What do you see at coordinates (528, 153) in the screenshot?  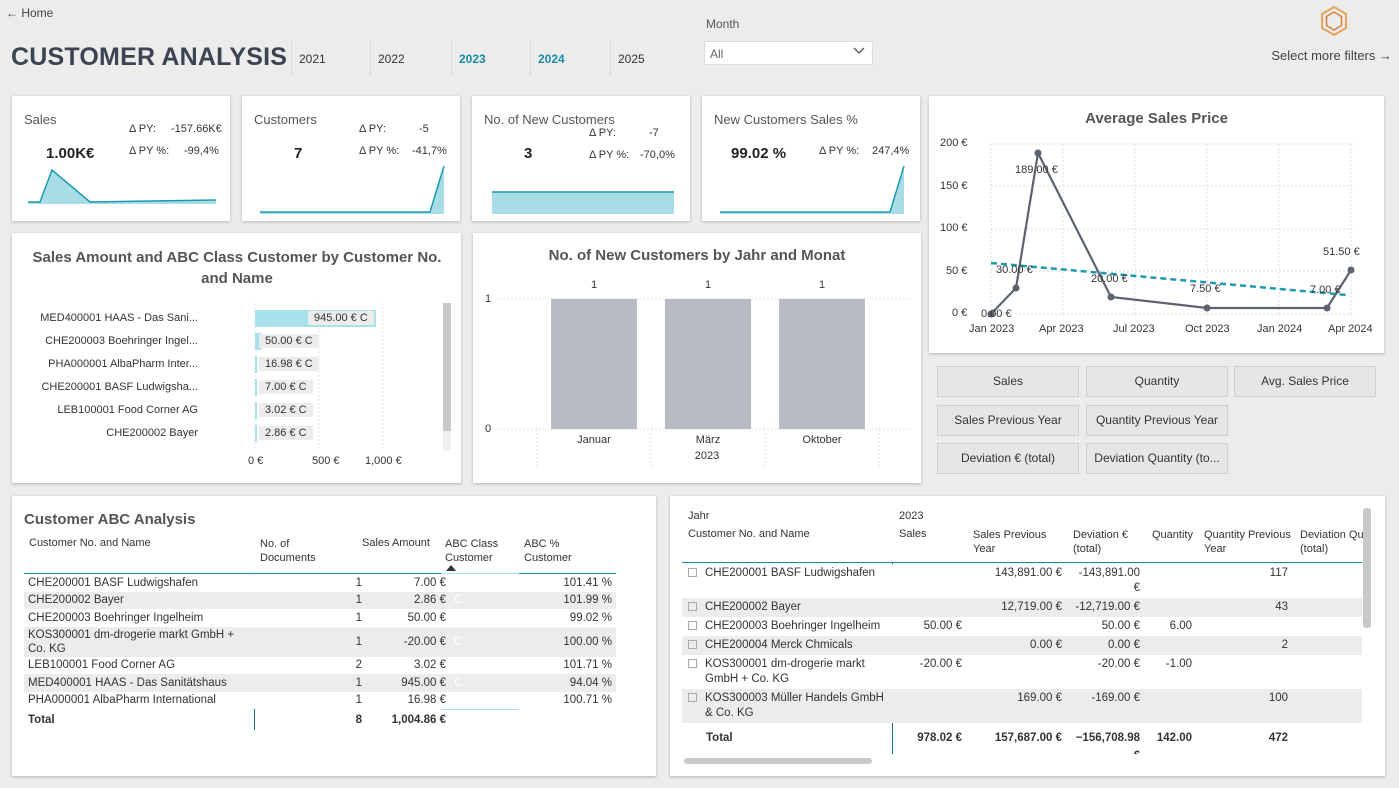 I see `kpi-value: 3` at bounding box center [528, 153].